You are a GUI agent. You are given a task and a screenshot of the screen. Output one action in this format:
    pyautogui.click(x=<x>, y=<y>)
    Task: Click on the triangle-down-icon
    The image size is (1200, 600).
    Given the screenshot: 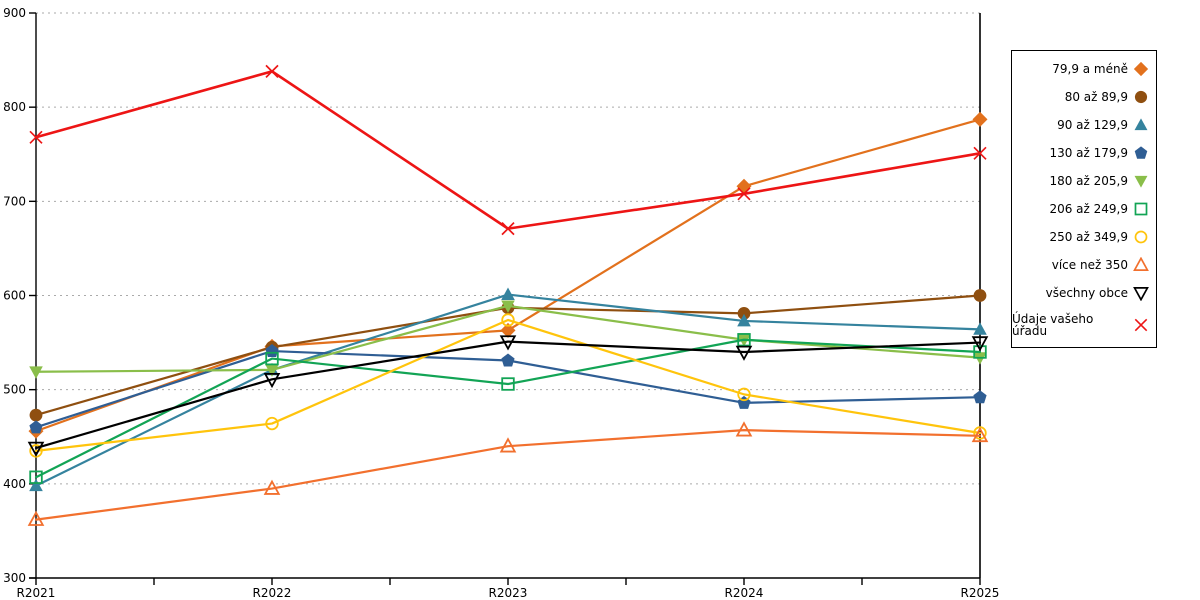 What is the action you would take?
    pyautogui.click(x=1141, y=181)
    